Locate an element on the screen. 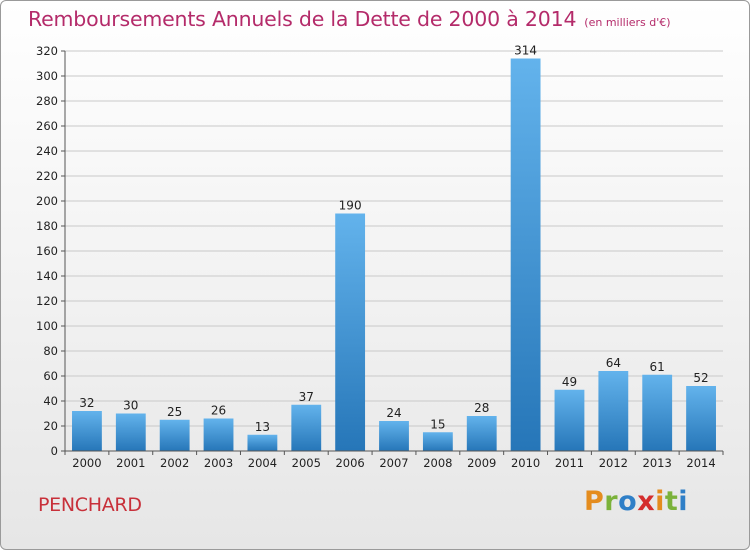 This screenshot has width=750, height=550. x-tick-label-2000: 2000 is located at coordinates (86, 463).